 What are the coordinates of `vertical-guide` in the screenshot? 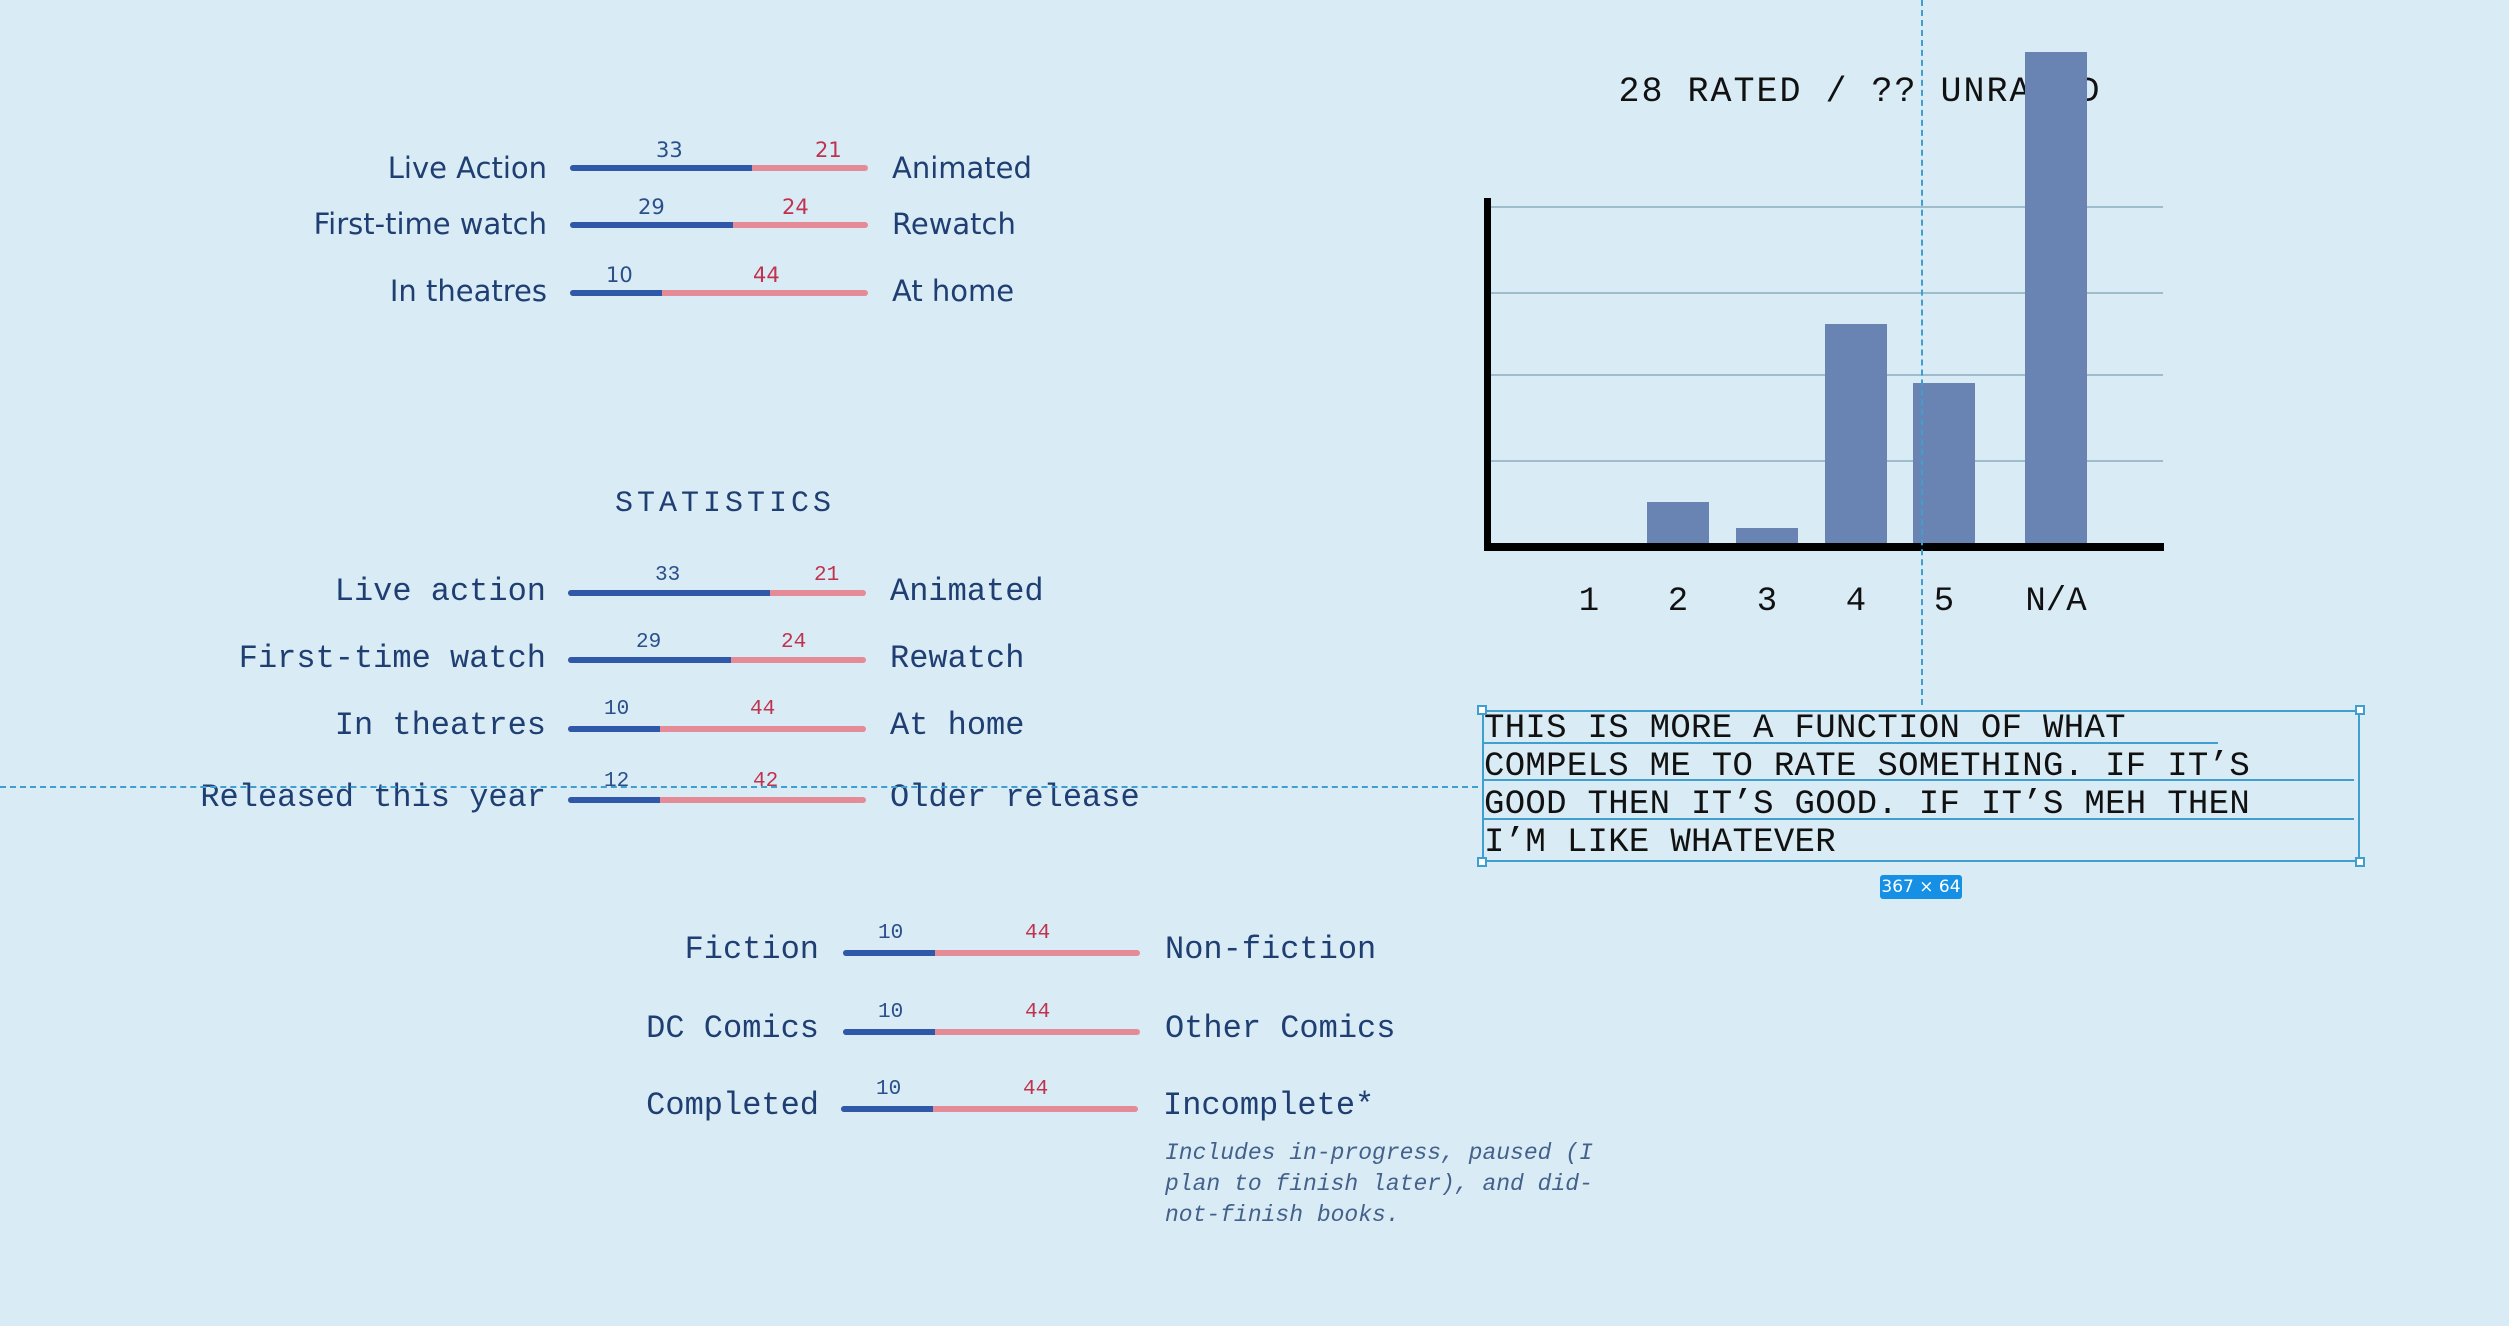 It's located at (1922, 352).